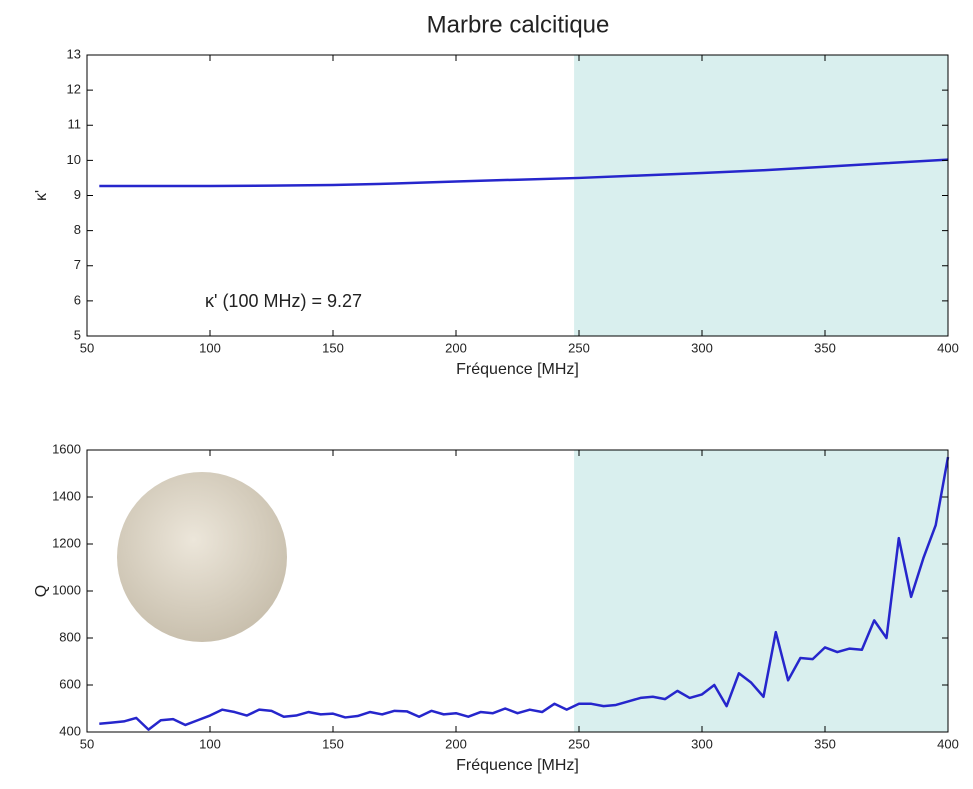 The image size is (973, 789). I want to click on y-tick-label: 1200, so click(66, 542).